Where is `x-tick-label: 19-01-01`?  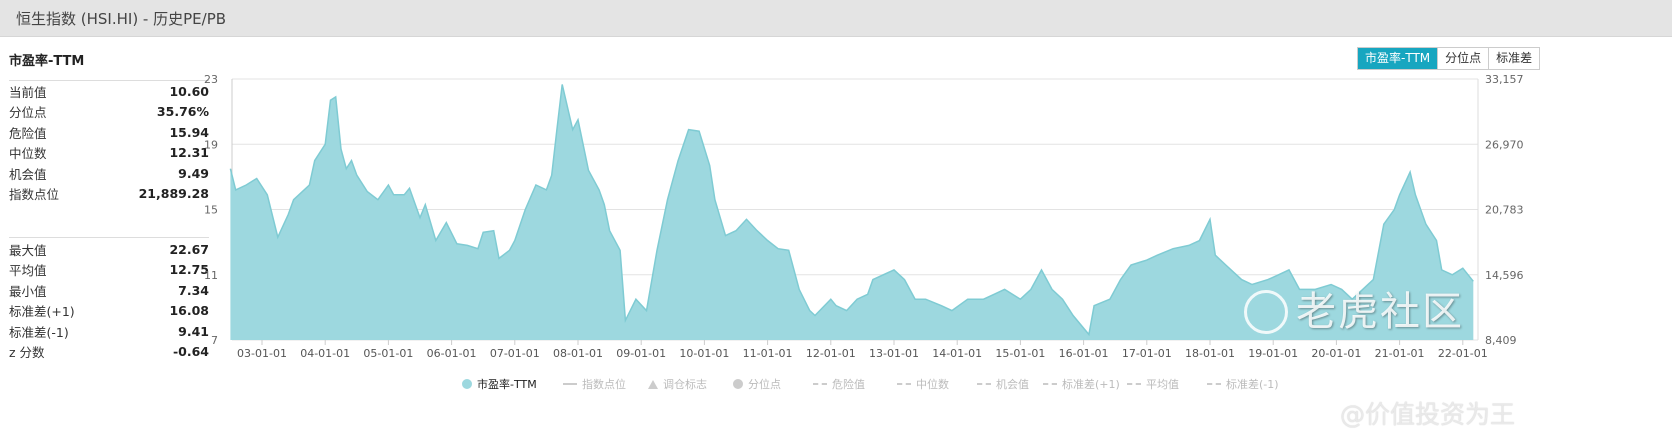
x-tick-label: 19-01-01 is located at coordinates (1273, 353).